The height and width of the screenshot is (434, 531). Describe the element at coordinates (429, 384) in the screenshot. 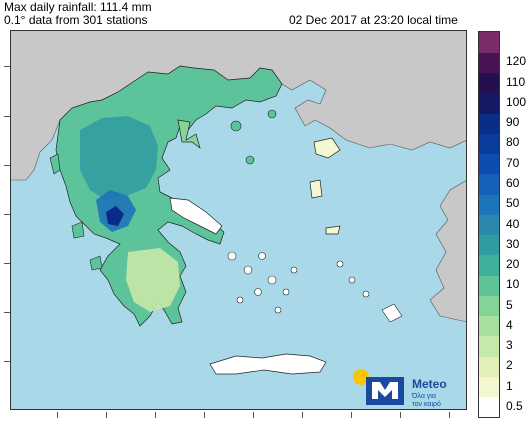

I see `logo-brand: Meteo` at that location.